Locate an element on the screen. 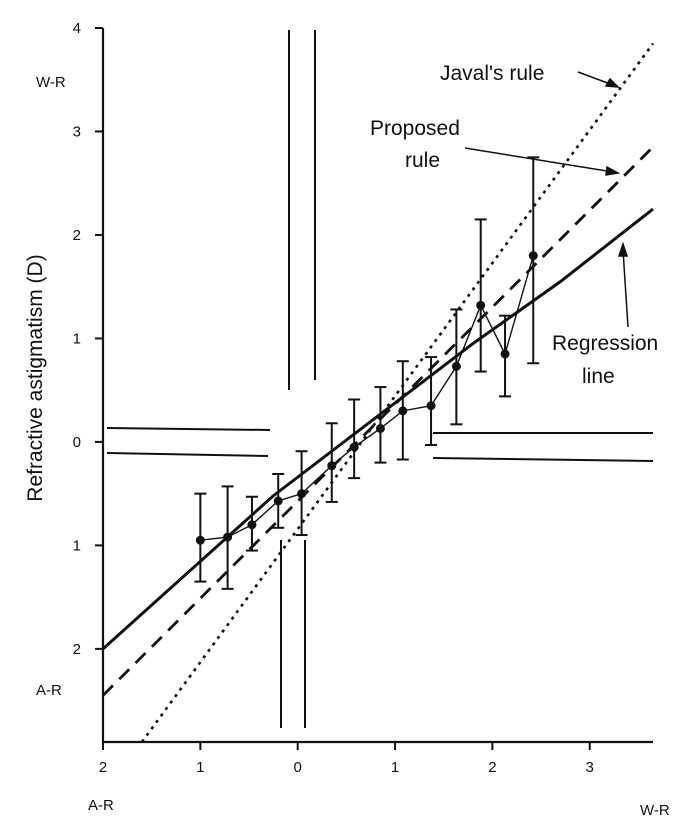 The height and width of the screenshot is (818, 692). x-tick-marks is located at coordinates (346, 746).